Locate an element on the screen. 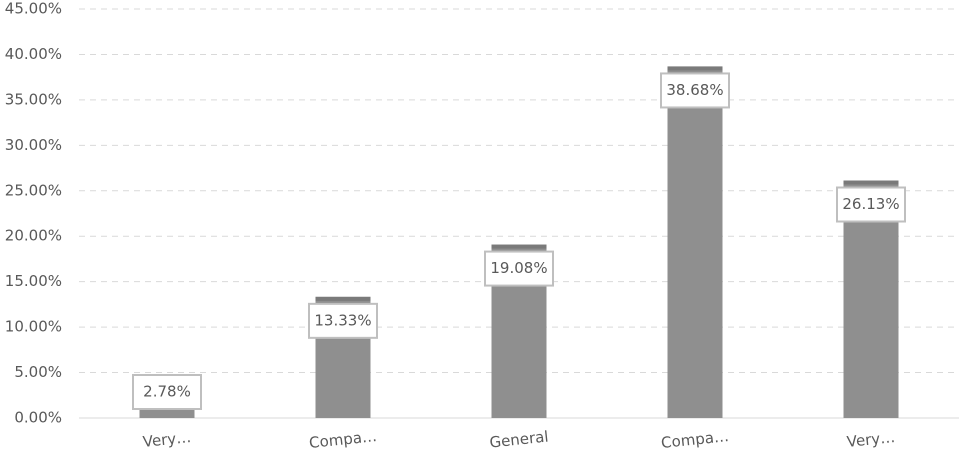  y-tick-label: 30.00% is located at coordinates (33, 145).